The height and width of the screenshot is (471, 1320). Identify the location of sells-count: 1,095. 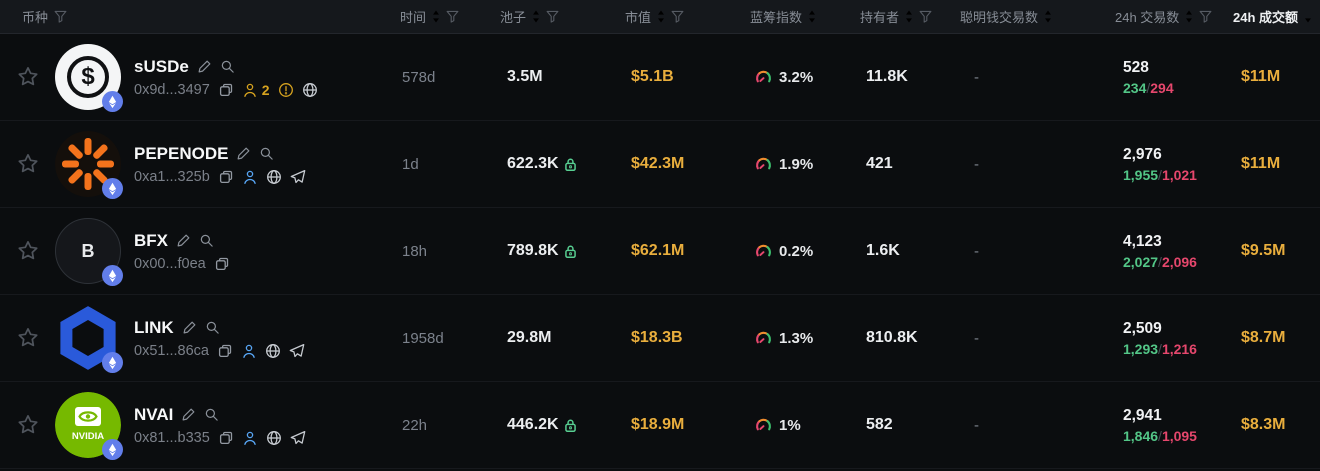
(1179, 435).